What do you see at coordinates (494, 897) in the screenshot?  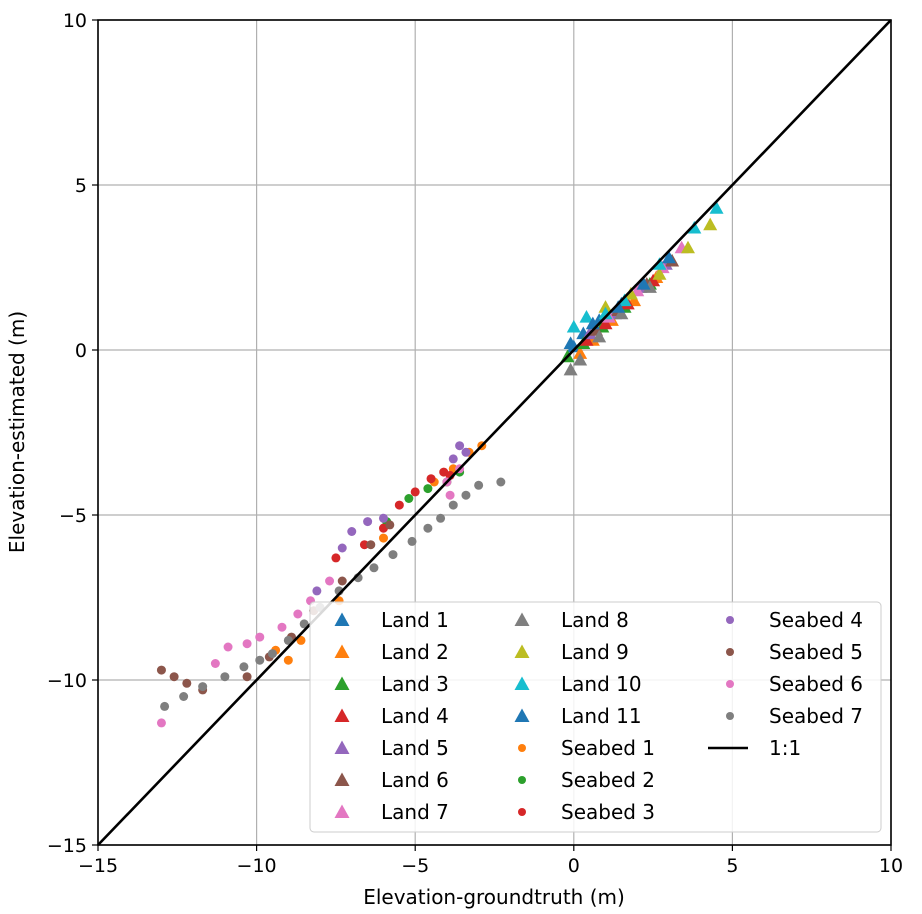 I see `x-axis-label: Elevation-groundtruth (m)` at bounding box center [494, 897].